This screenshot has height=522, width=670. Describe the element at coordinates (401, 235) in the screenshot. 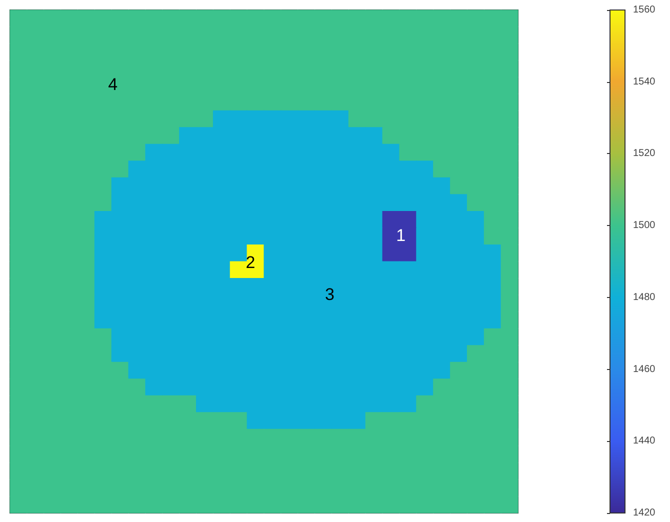

I see `annotation: 1` at that location.